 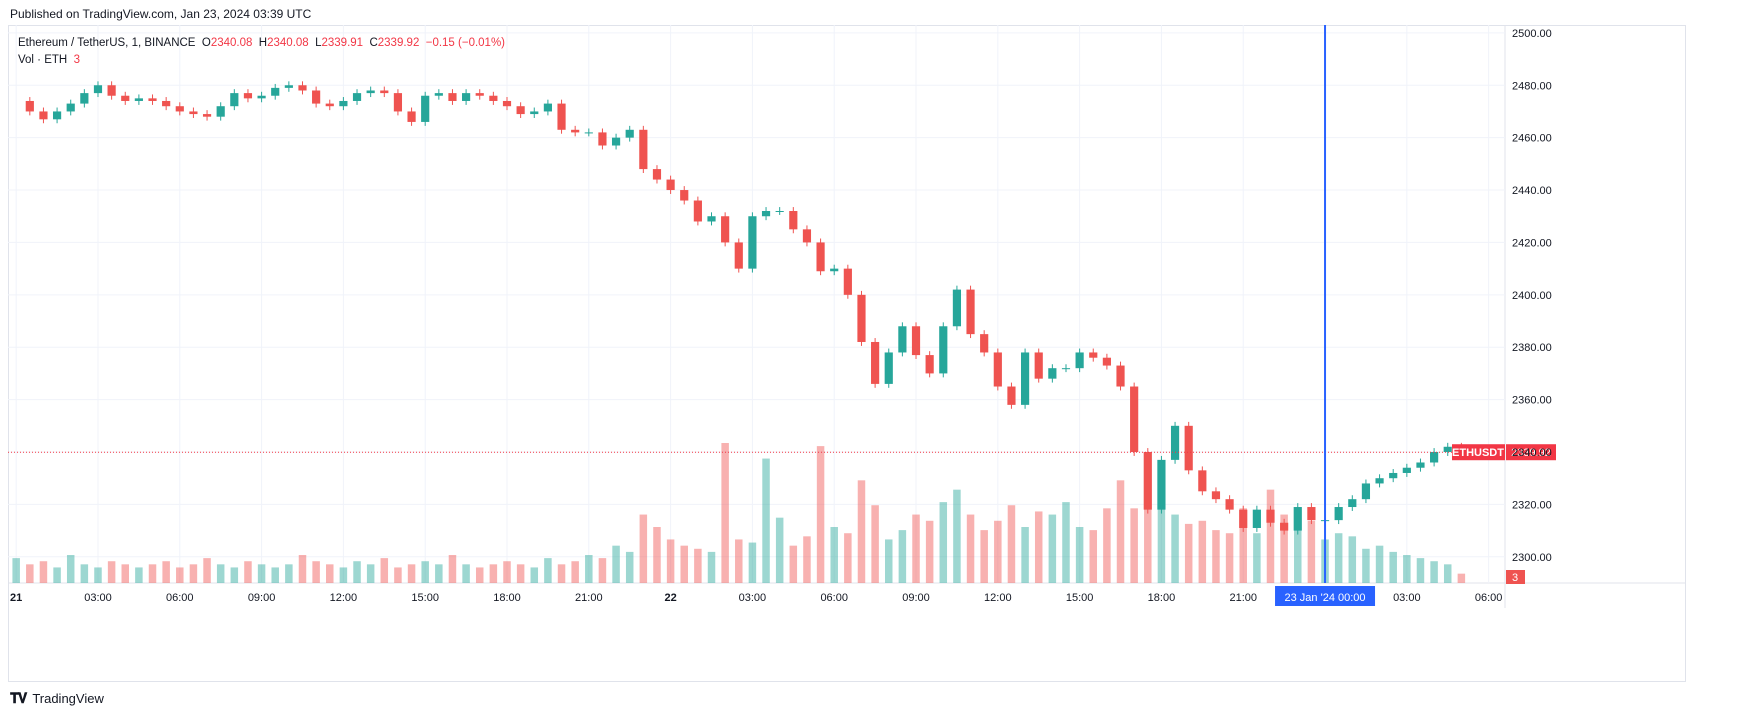 I want to click on y-tick-label: 2340.00, so click(x=1532, y=453).